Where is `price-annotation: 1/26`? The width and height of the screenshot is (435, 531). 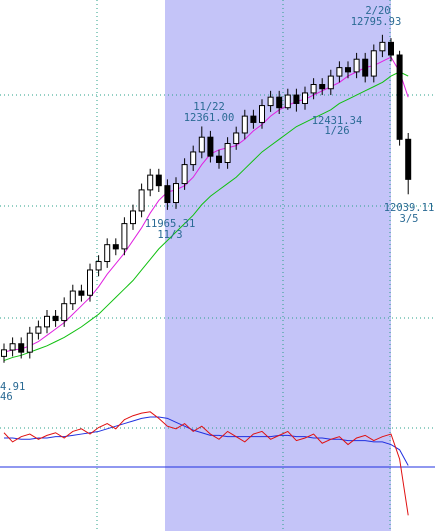
price-annotation: 1/26 is located at coordinates (336, 131).